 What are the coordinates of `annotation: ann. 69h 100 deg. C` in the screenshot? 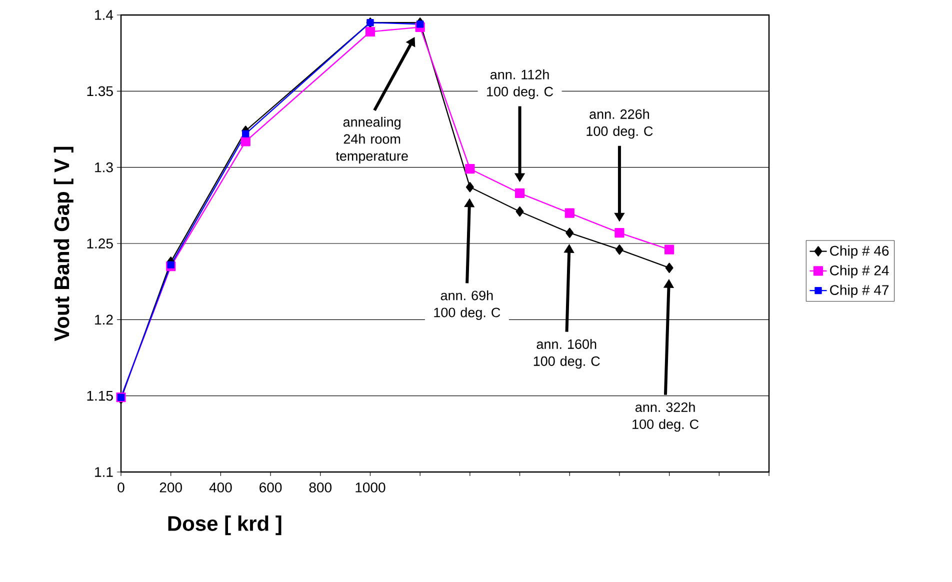 It's located at (467, 305).